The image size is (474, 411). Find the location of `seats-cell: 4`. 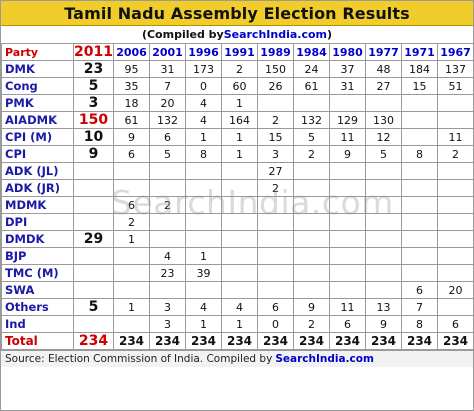

seats-cell: 4 is located at coordinates (203, 120).